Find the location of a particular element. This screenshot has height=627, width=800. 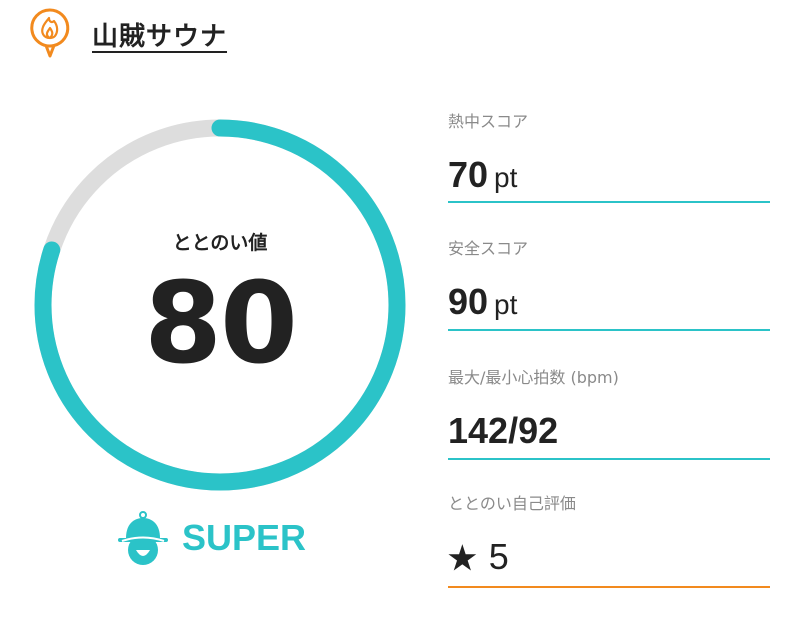

gauge-label: ととのい値 is located at coordinates (220, 243).